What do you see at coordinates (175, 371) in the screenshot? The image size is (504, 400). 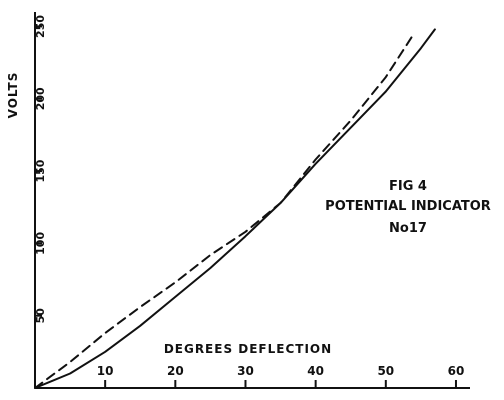 I see `x-tick-label: 20` at bounding box center [175, 371].